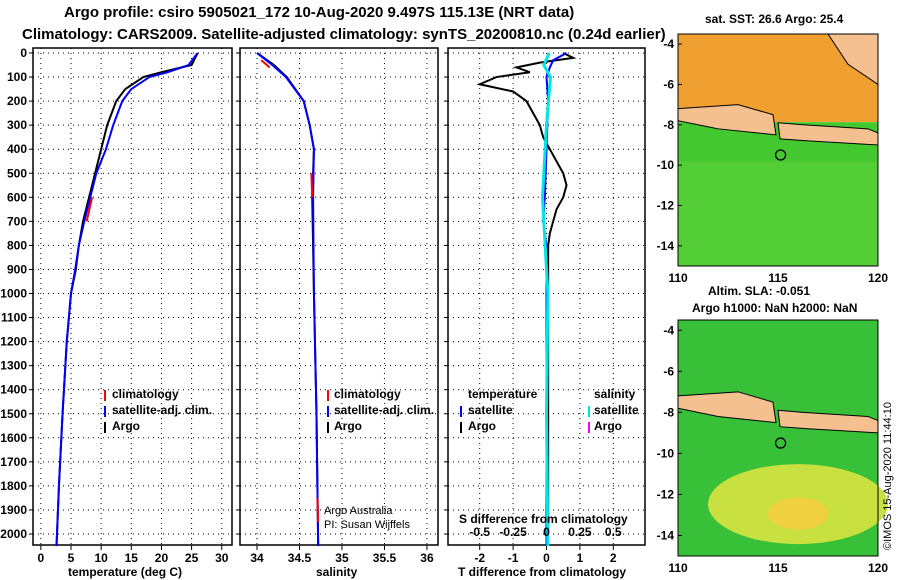  I want to click on credit-line-2: PI: Susan Wijffels, so click(367, 525).